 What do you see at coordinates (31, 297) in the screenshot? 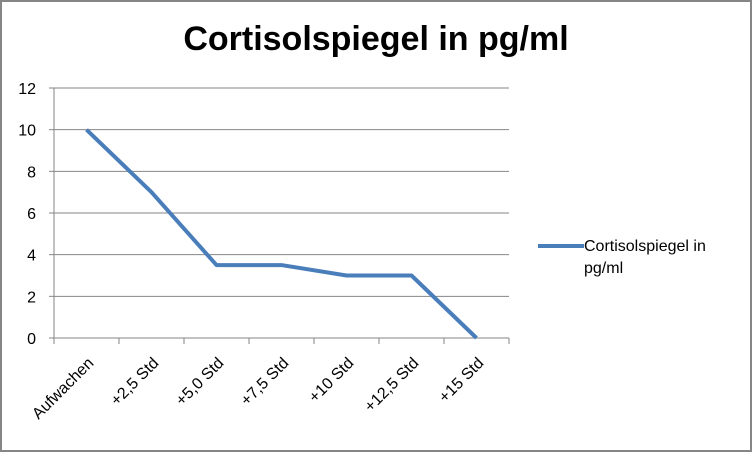
I see `y-tick-label: 2` at bounding box center [31, 297].